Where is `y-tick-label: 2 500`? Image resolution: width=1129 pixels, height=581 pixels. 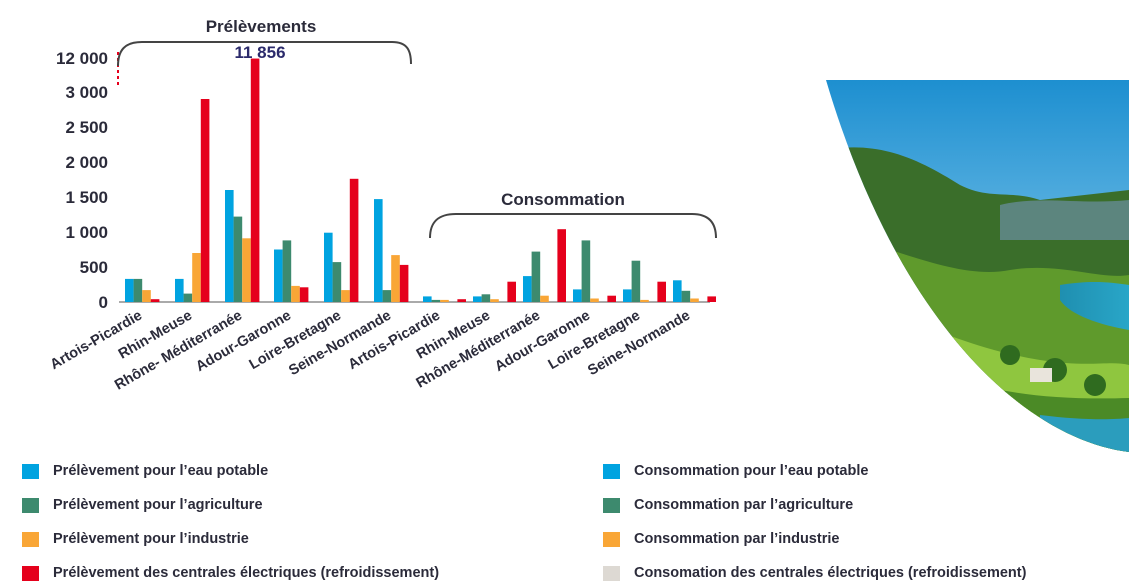 y-tick-label: 2 500 is located at coordinates (86, 127).